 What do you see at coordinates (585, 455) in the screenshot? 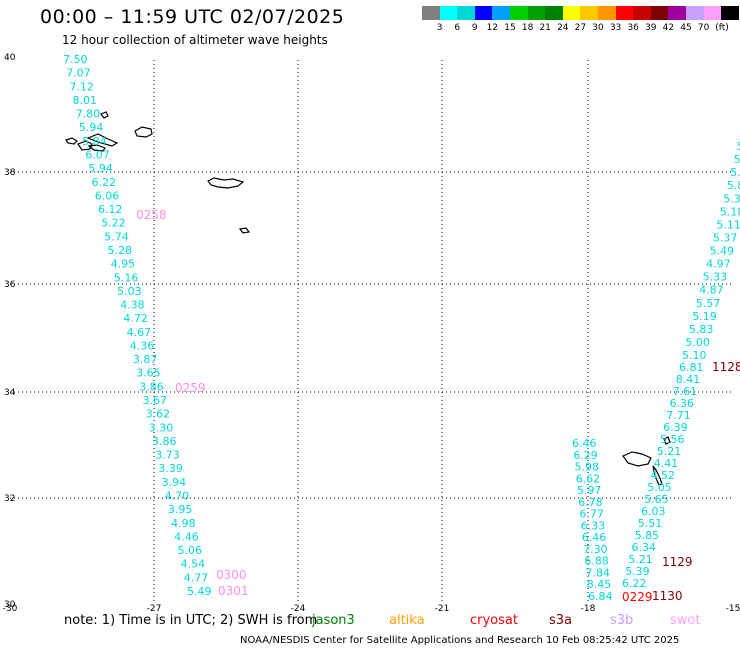
I see `swh-label: 6.29` at bounding box center [585, 455].